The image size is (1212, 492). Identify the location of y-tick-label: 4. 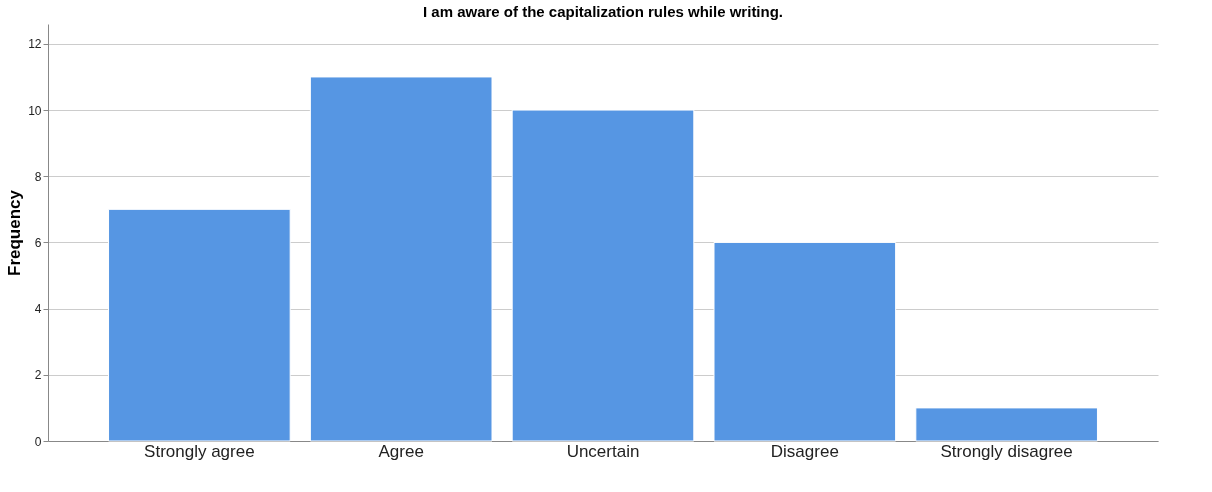
(38, 309).